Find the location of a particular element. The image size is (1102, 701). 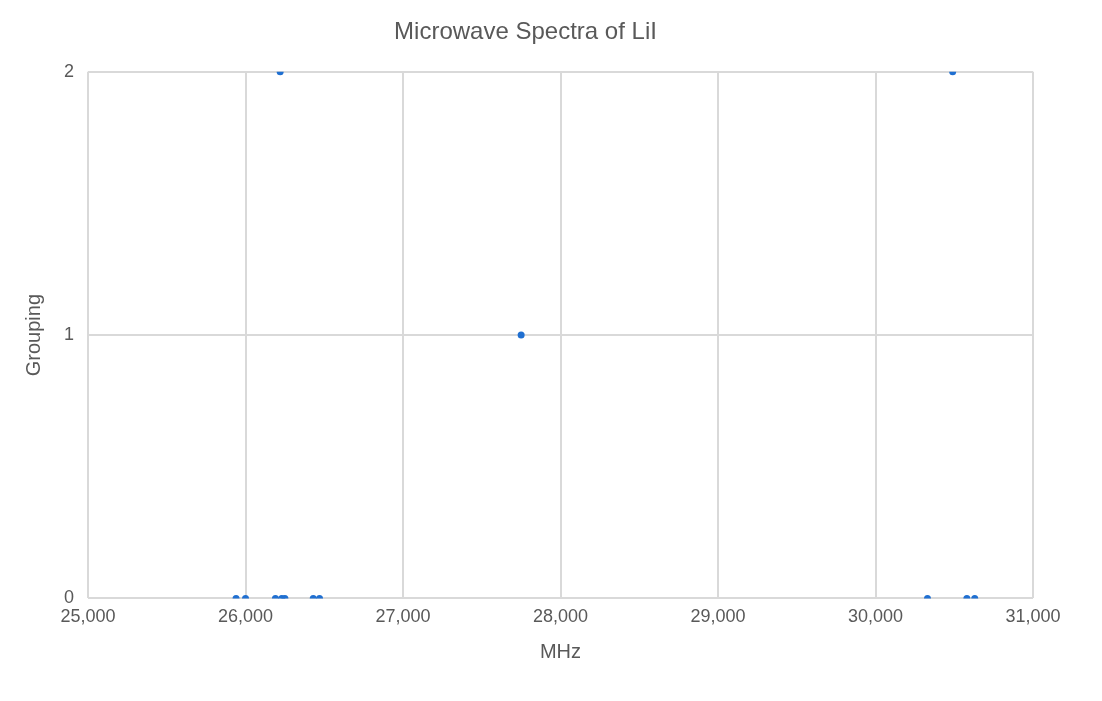

x-tick-label: 26,000 is located at coordinates (245, 616).